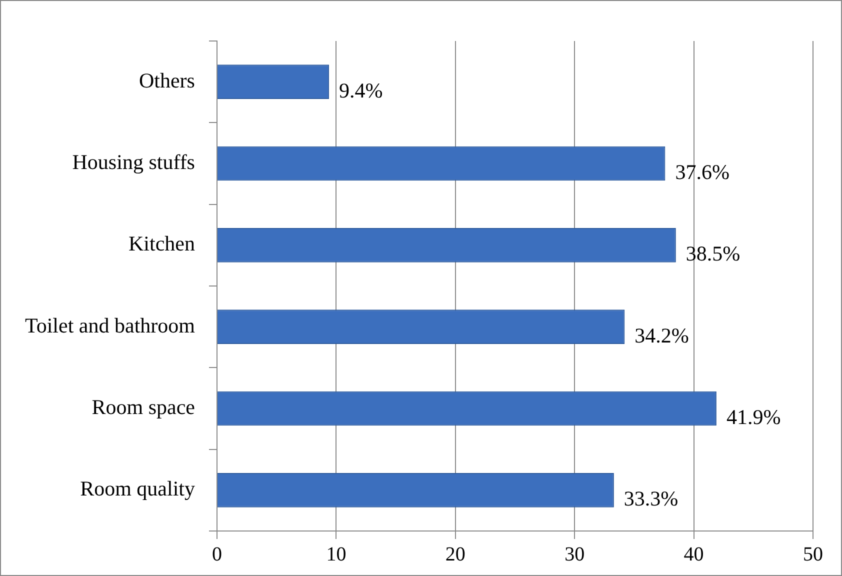  What do you see at coordinates (753, 417) in the screenshot?
I see `data-label: 41.9%` at bounding box center [753, 417].